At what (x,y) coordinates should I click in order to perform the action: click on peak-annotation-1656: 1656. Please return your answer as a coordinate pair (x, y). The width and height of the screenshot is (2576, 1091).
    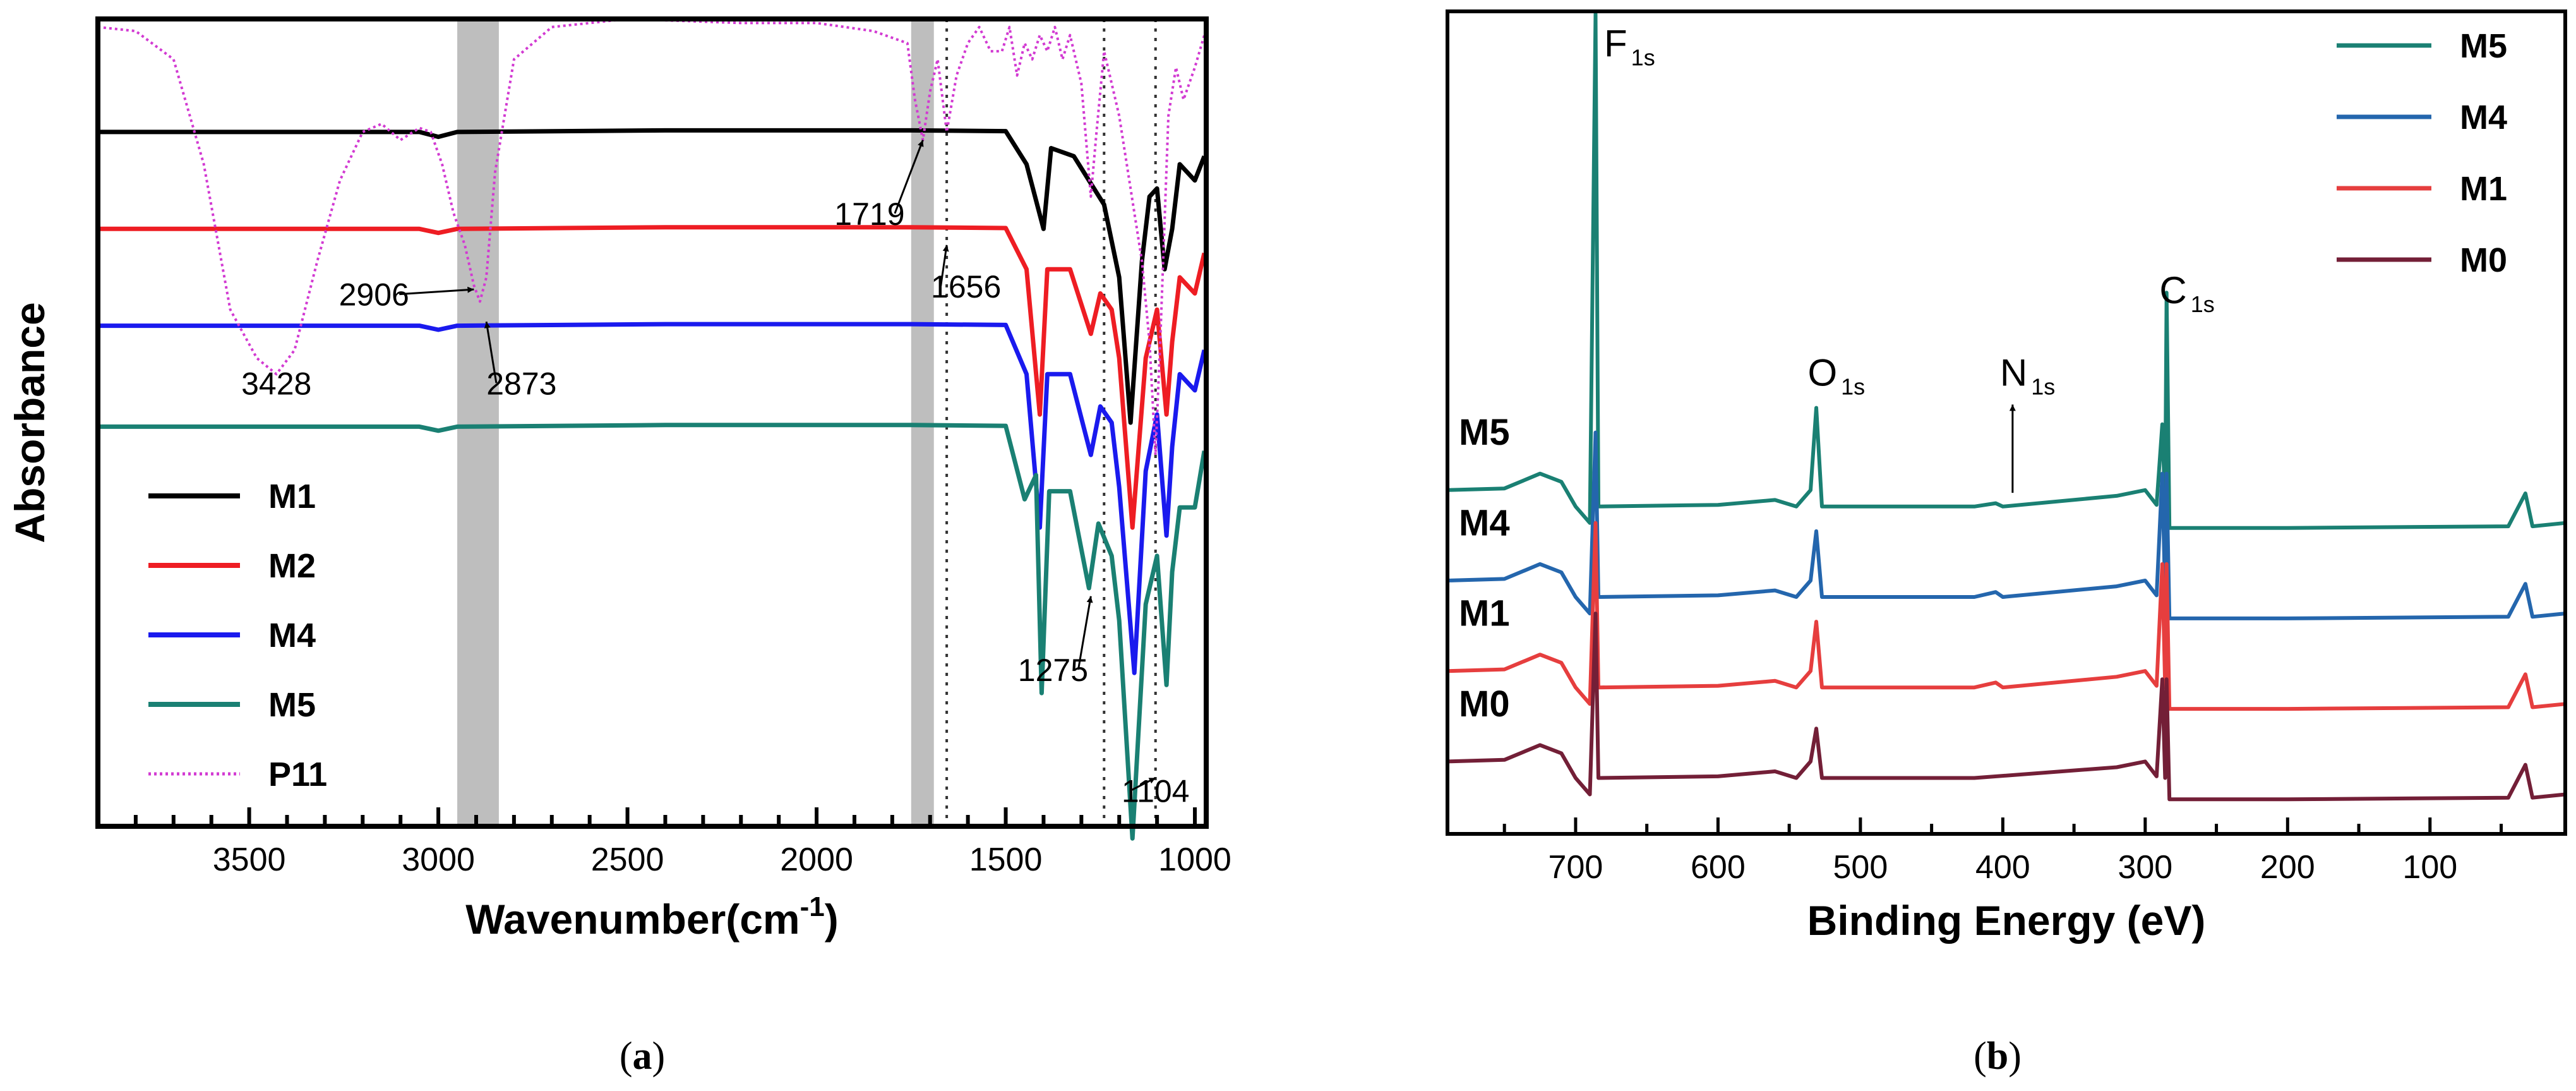
    Looking at the image, I should click on (966, 287).